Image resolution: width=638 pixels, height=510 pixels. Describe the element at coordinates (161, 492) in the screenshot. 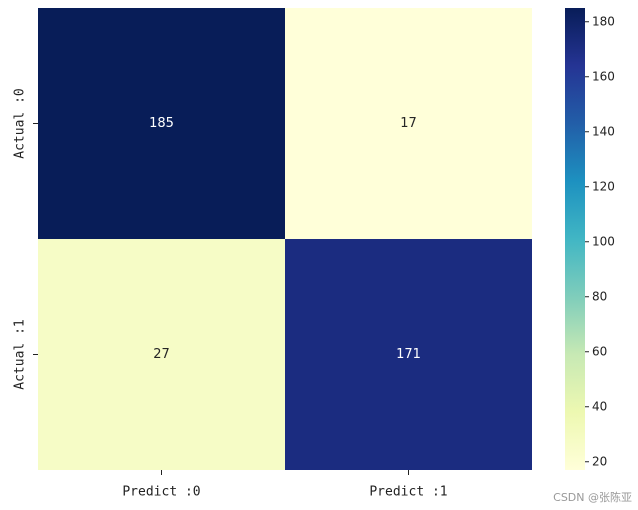

I see `x-tick-label: Predict :0` at that location.